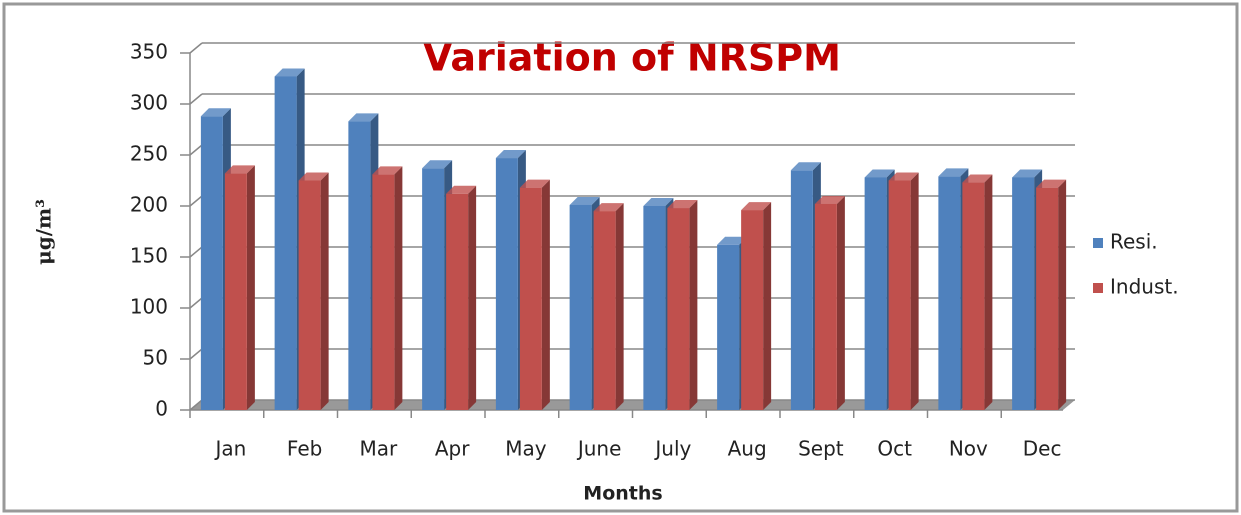  Describe the element at coordinates (894, 449) in the screenshot. I see `x-tick-label: Oct` at that location.